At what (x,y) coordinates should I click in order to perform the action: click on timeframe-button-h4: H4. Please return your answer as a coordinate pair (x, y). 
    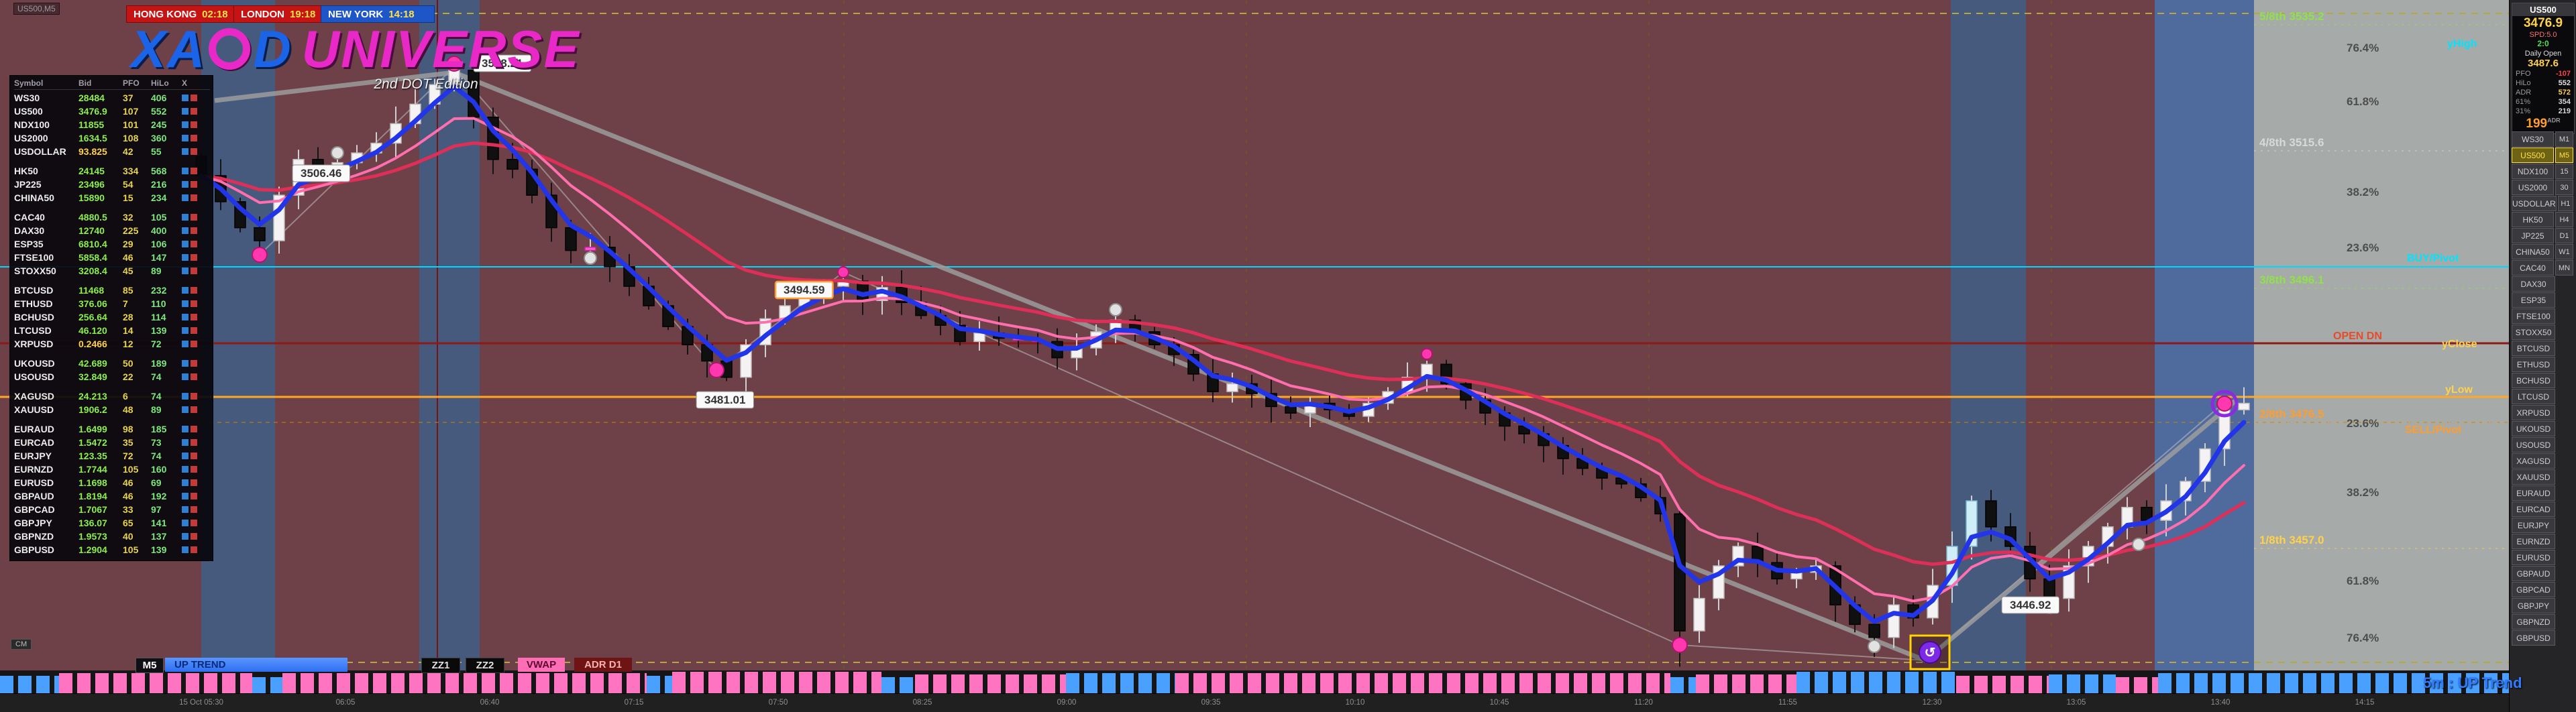
    Looking at the image, I should click on (2564, 219).